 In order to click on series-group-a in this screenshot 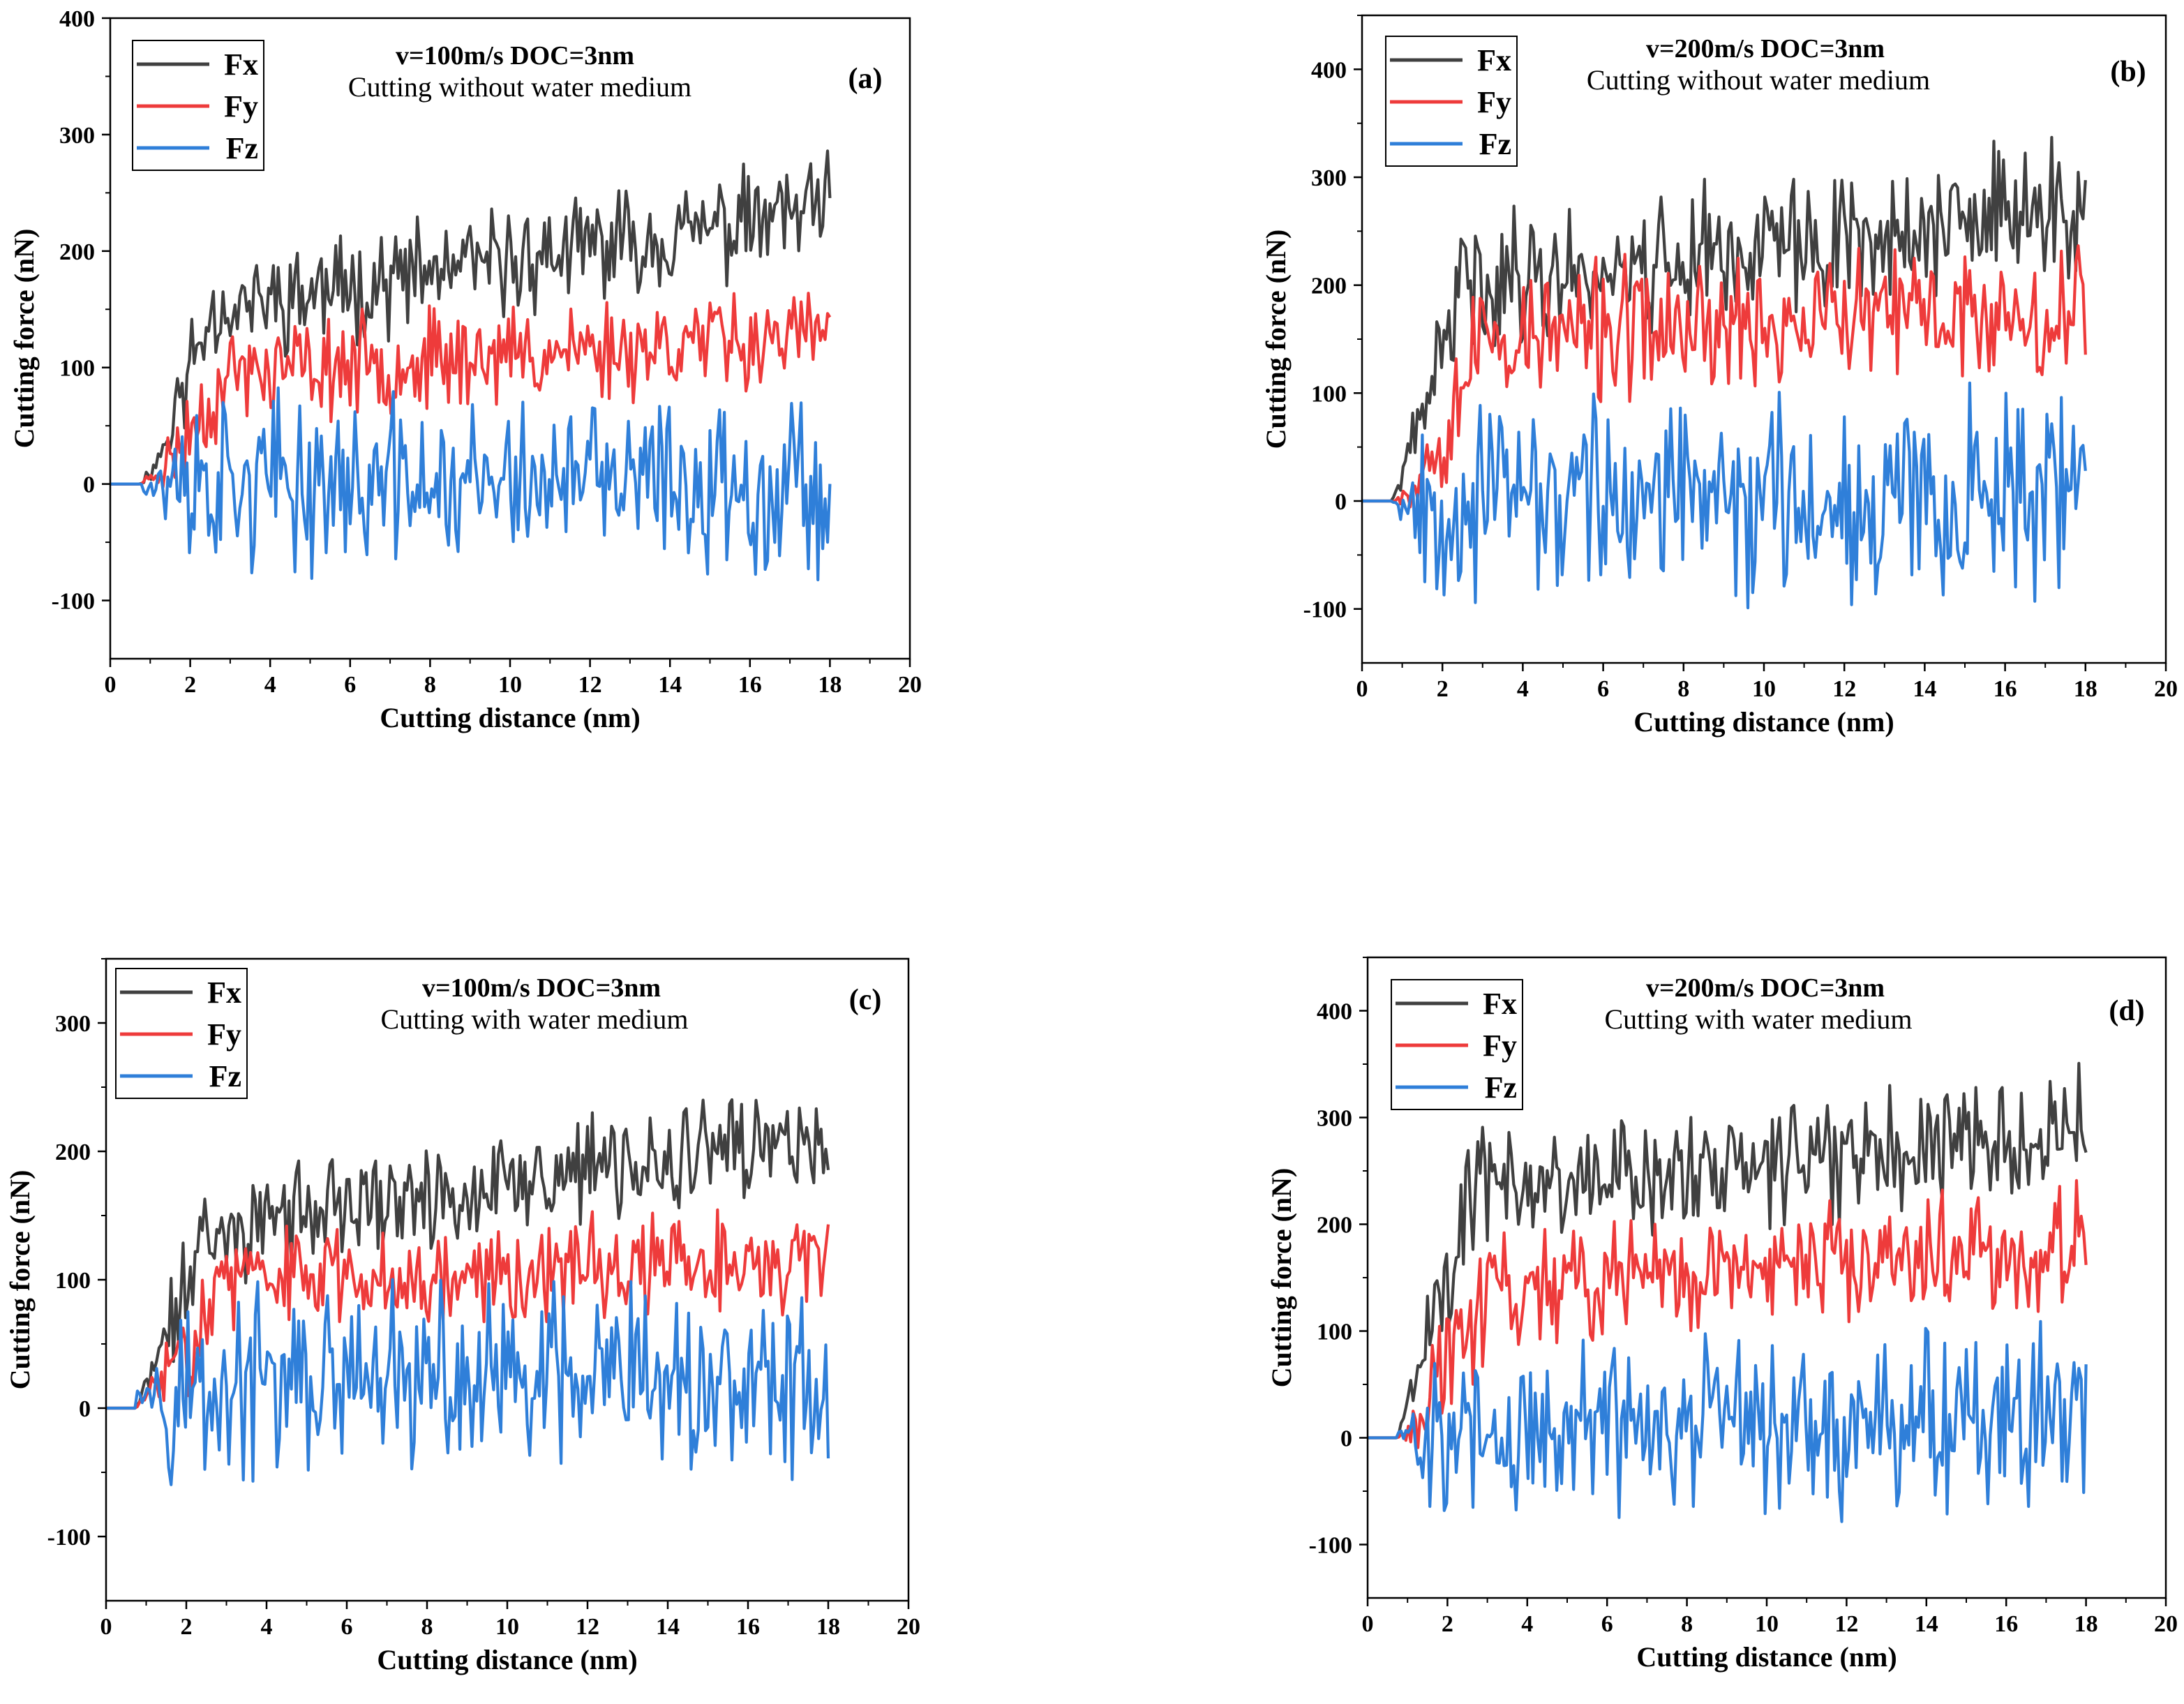, I will do `click(471, 365)`.